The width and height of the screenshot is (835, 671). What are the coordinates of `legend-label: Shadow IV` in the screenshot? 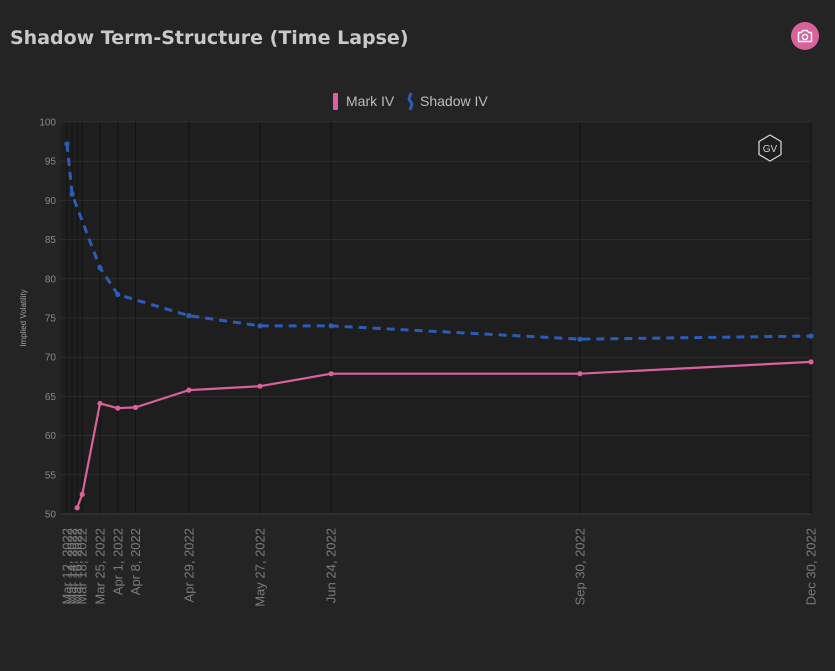 It's located at (454, 101).